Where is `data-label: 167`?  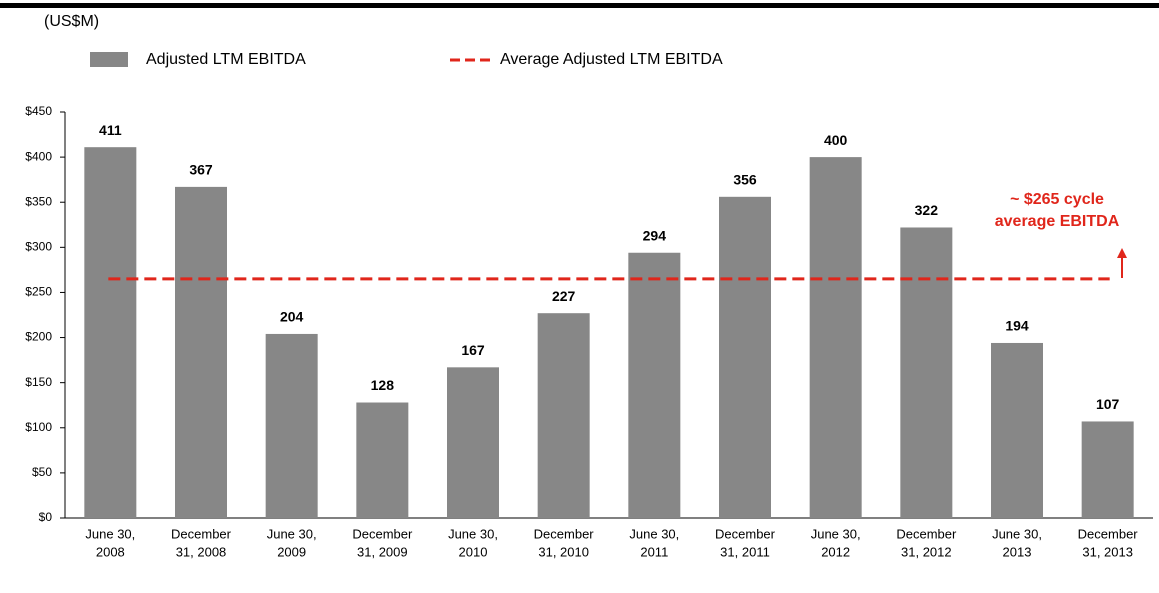 data-label: 167 is located at coordinates (473, 350).